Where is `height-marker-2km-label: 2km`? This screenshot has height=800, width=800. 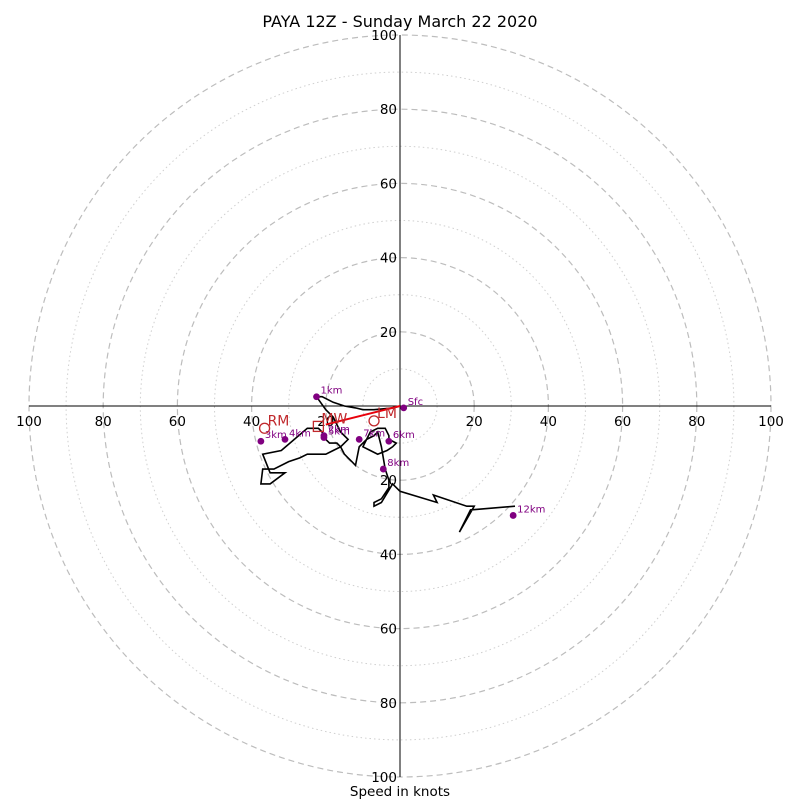
height-marker-2km-label: 2km is located at coordinates (339, 430).